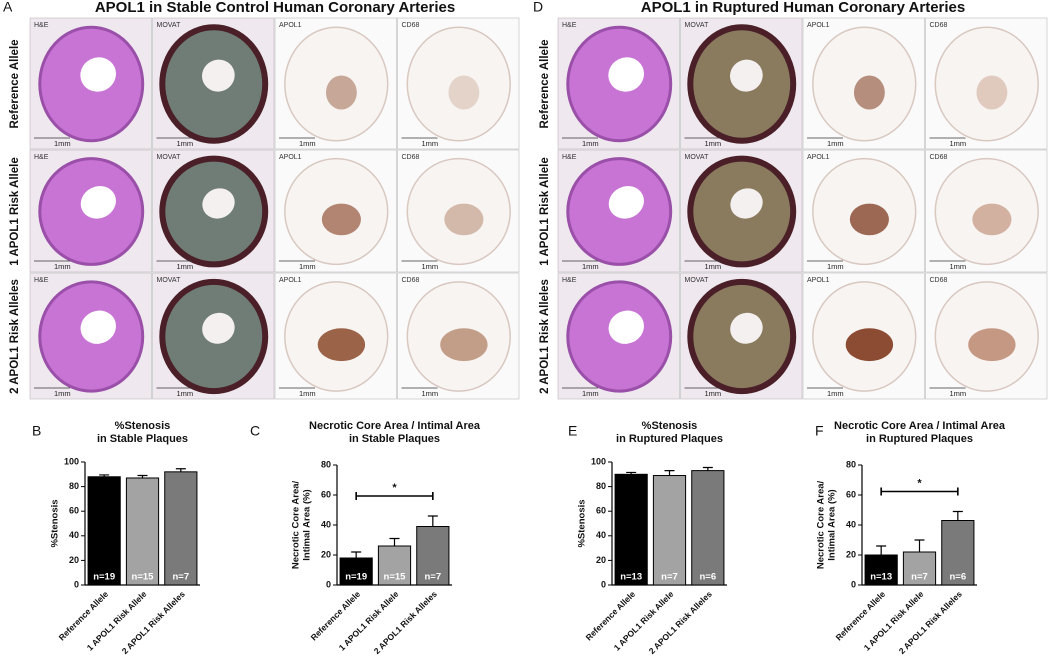 The image size is (1050, 669). What do you see at coordinates (832, 524) in the screenshot?
I see `y-axis-label: Intimal Area (%)` at bounding box center [832, 524].